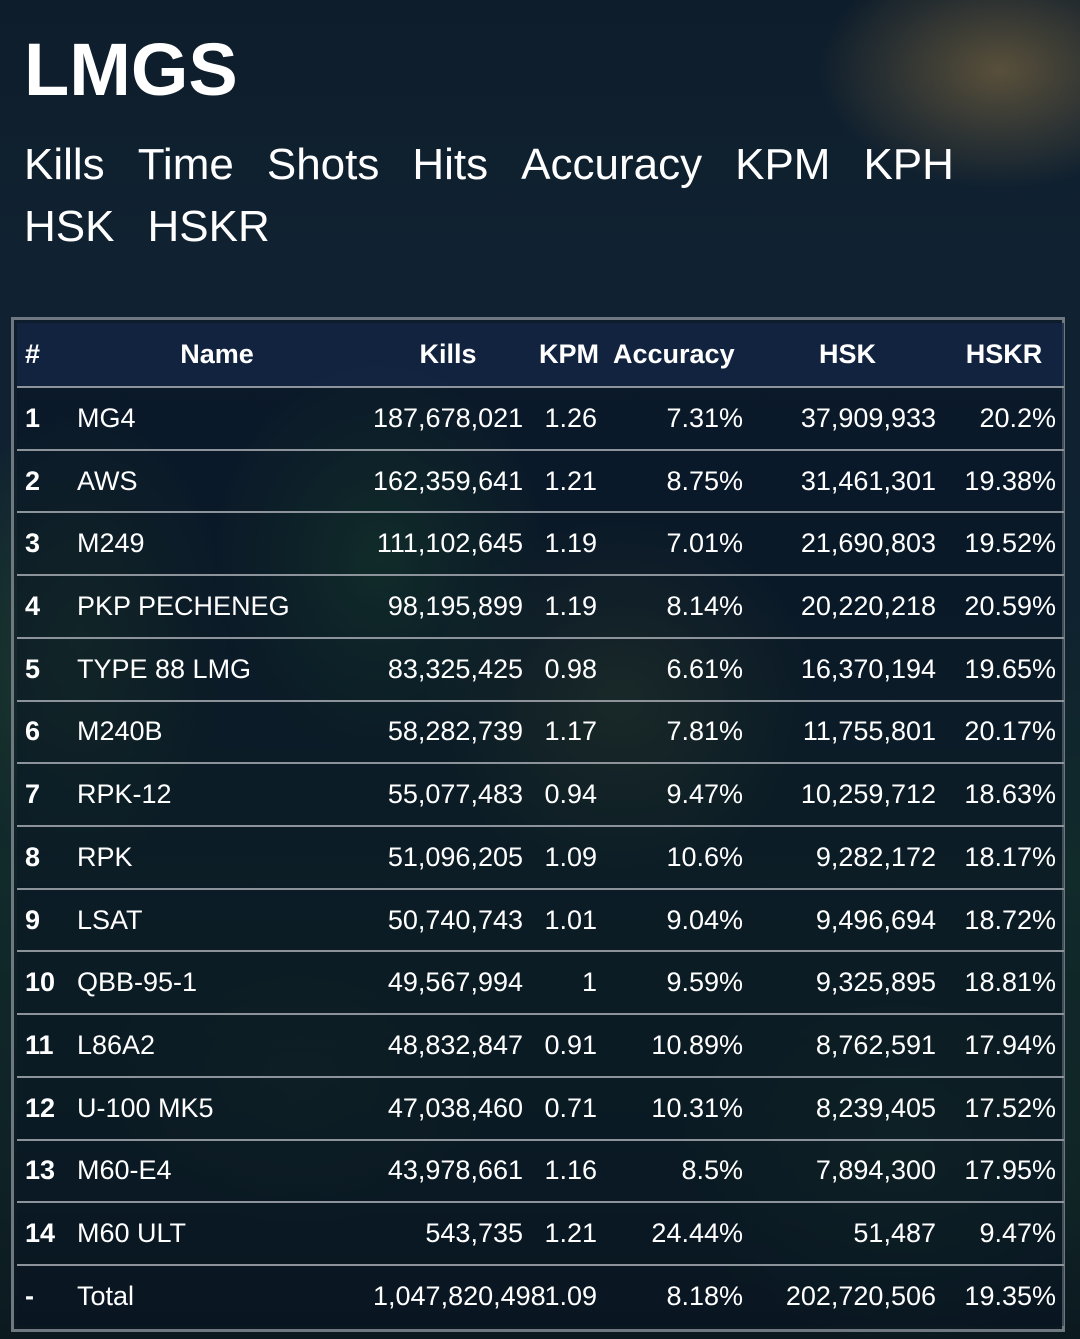 Image resolution: width=1080 pixels, height=1339 pixels. What do you see at coordinates (43, 858) in the screenshot?
I see `cell-rank: 8` at bounding box center [43, 858].